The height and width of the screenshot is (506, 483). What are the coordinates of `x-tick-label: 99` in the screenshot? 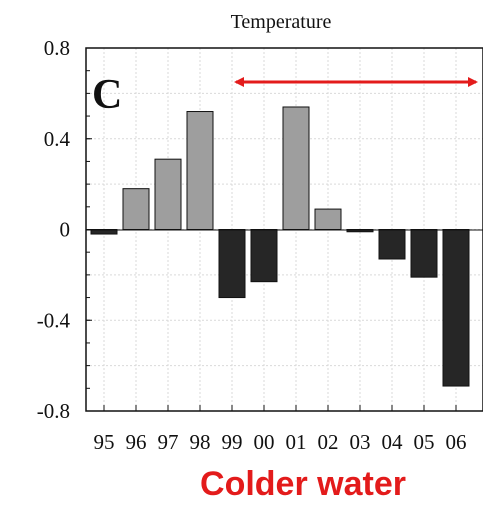 It's located at (232, 442).